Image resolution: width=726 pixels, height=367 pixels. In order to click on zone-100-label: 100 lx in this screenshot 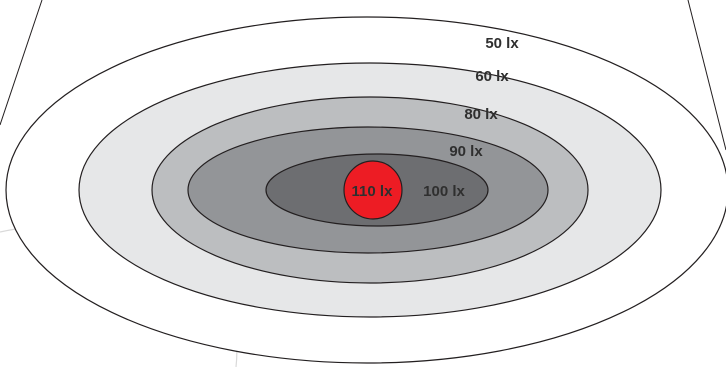, I will do `click(444, 191)`.